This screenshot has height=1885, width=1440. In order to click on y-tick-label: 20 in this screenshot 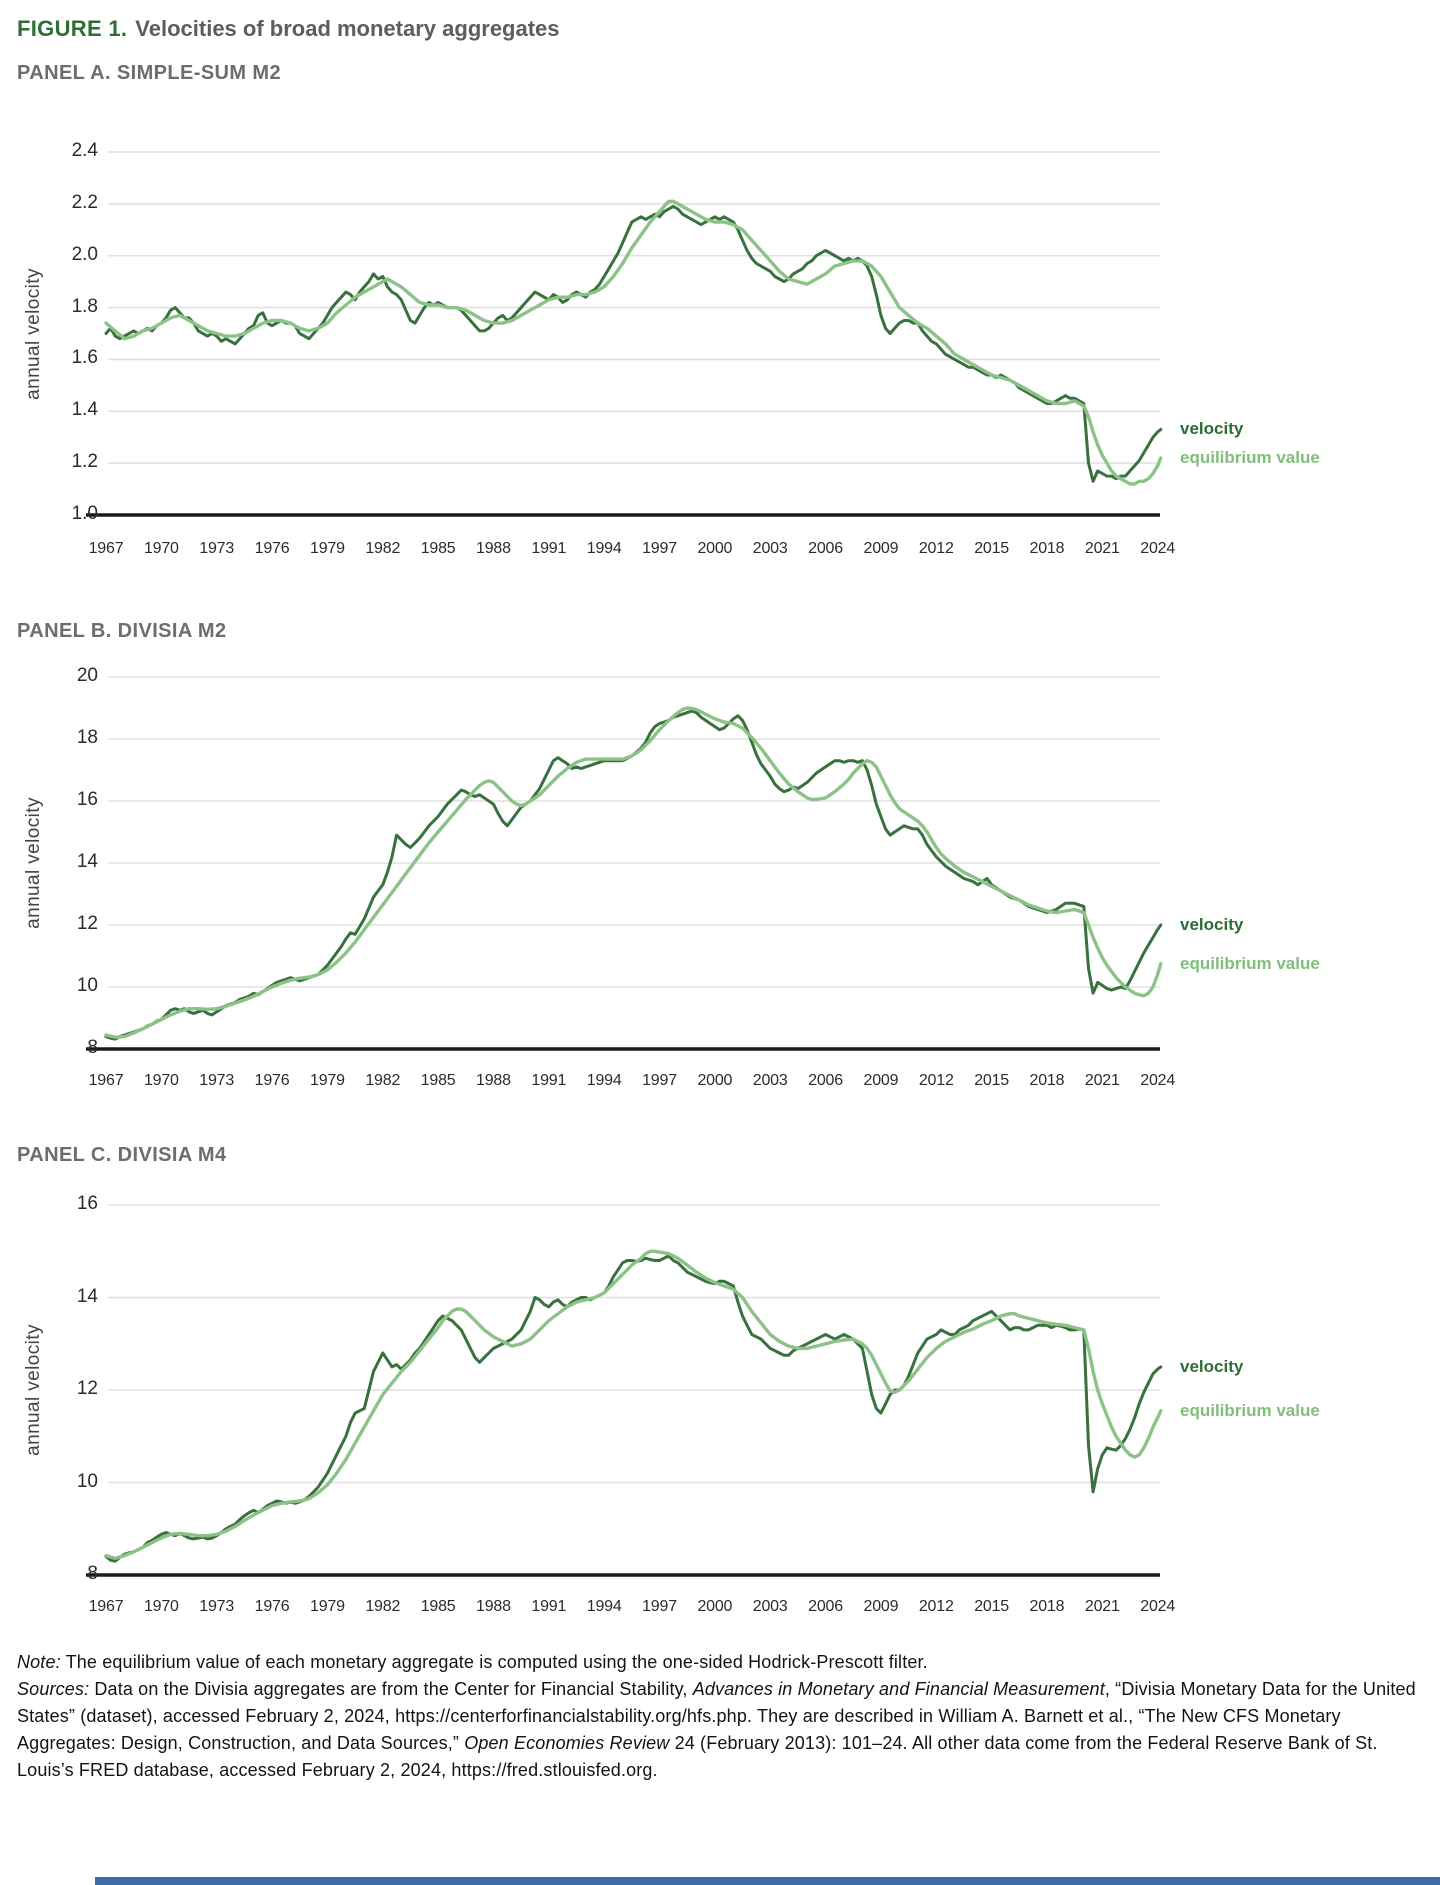, I will do `click(87, 675)`.